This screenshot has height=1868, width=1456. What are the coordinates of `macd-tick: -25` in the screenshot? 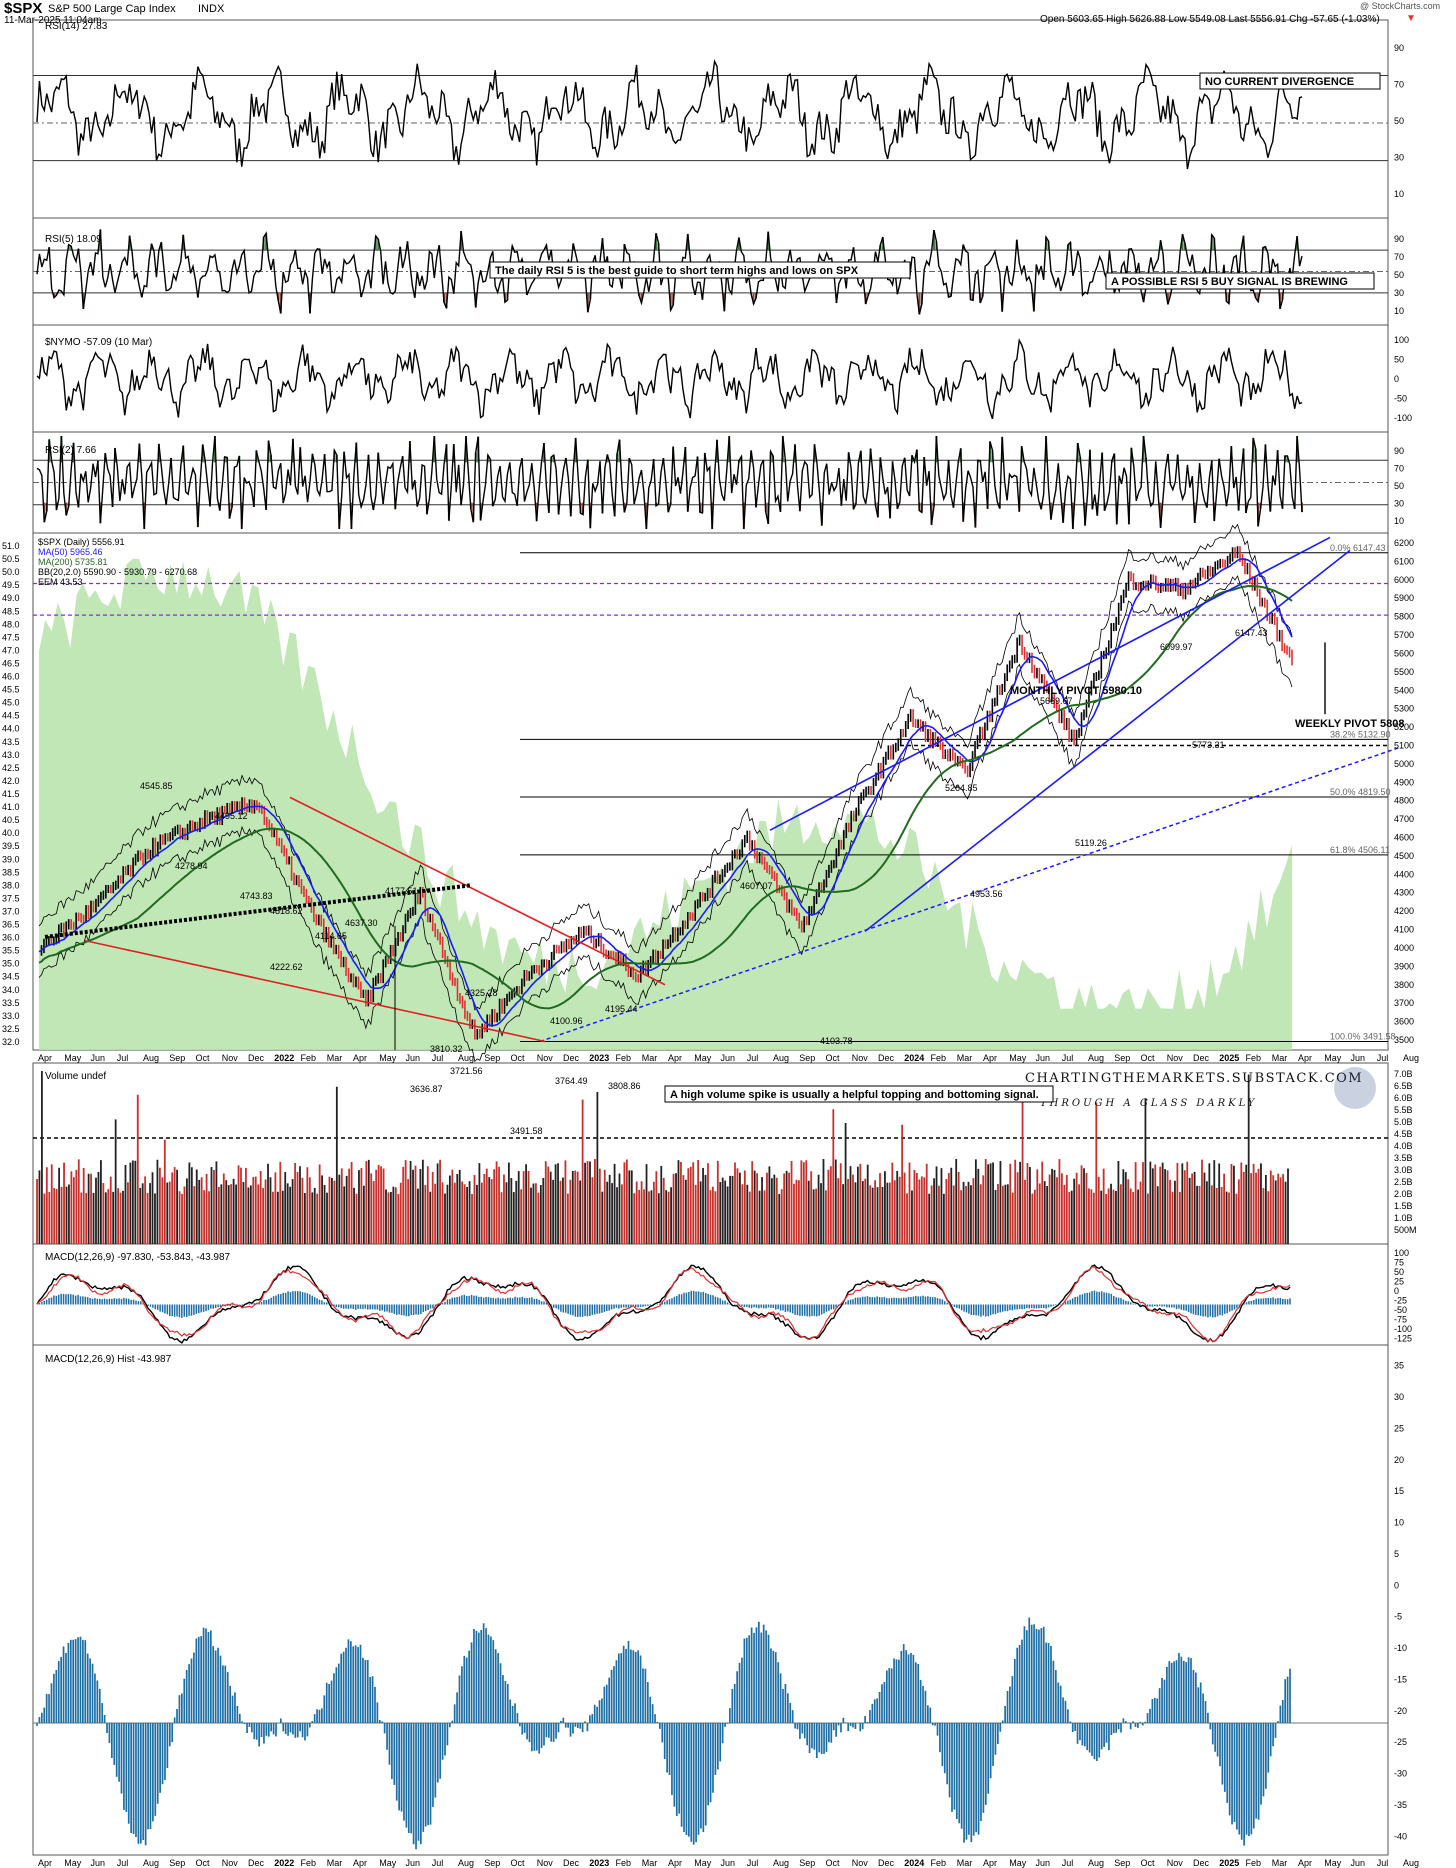 It's located at (1400, 1300).